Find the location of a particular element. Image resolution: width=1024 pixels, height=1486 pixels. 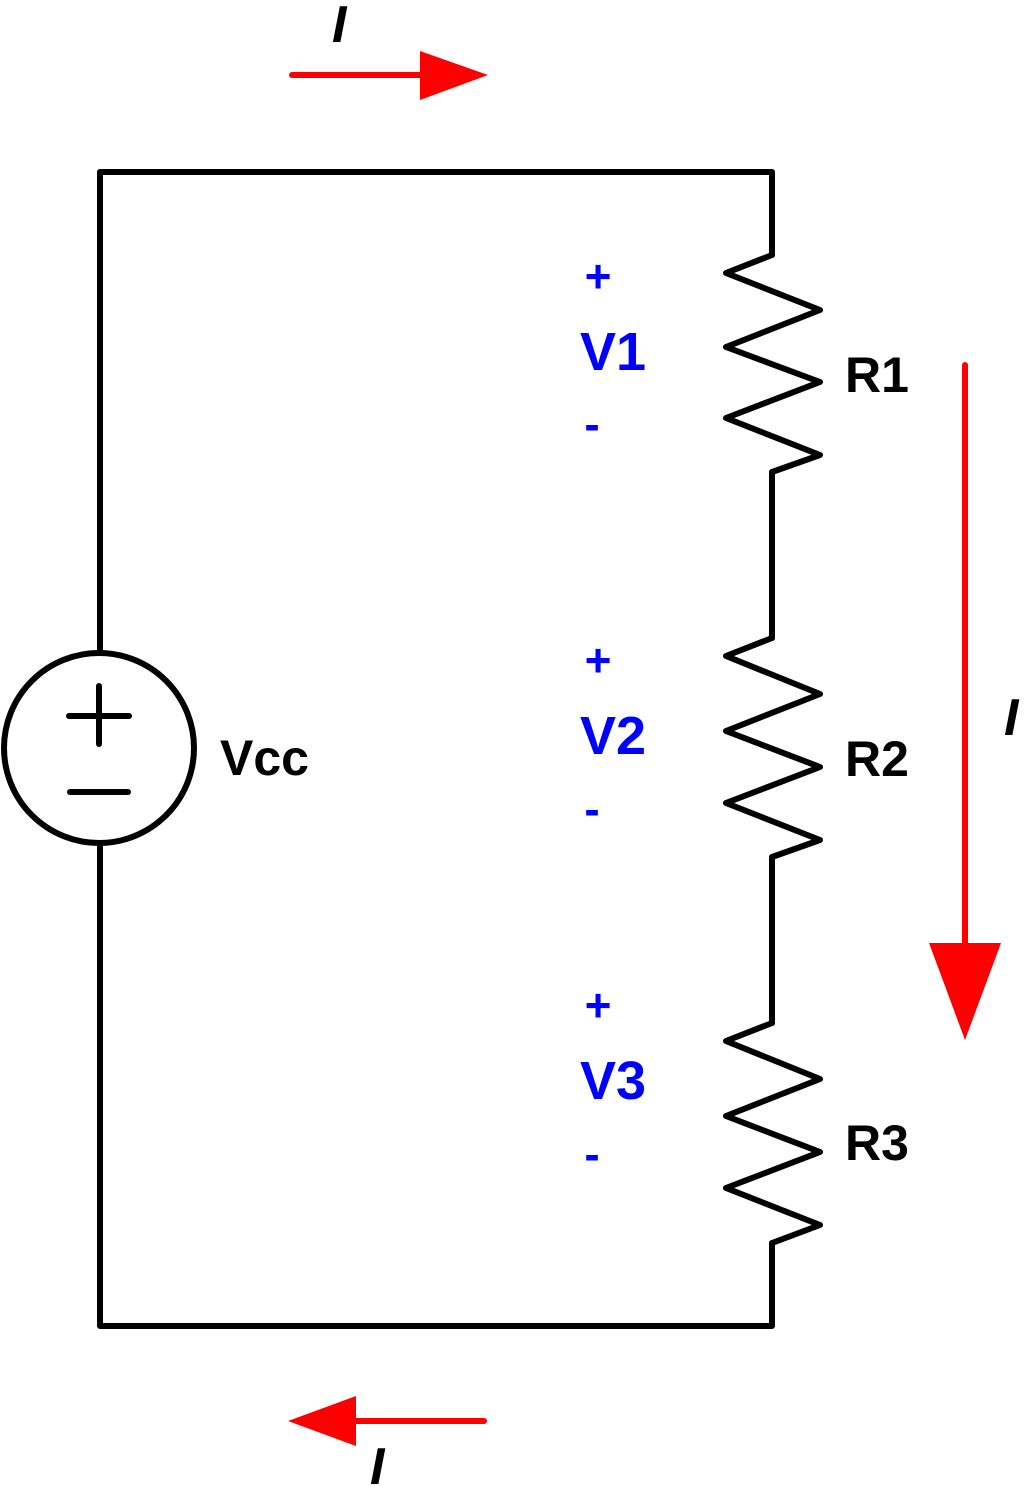

voltage-drop-v1: + V1 - is located at coordinates (613, 350).